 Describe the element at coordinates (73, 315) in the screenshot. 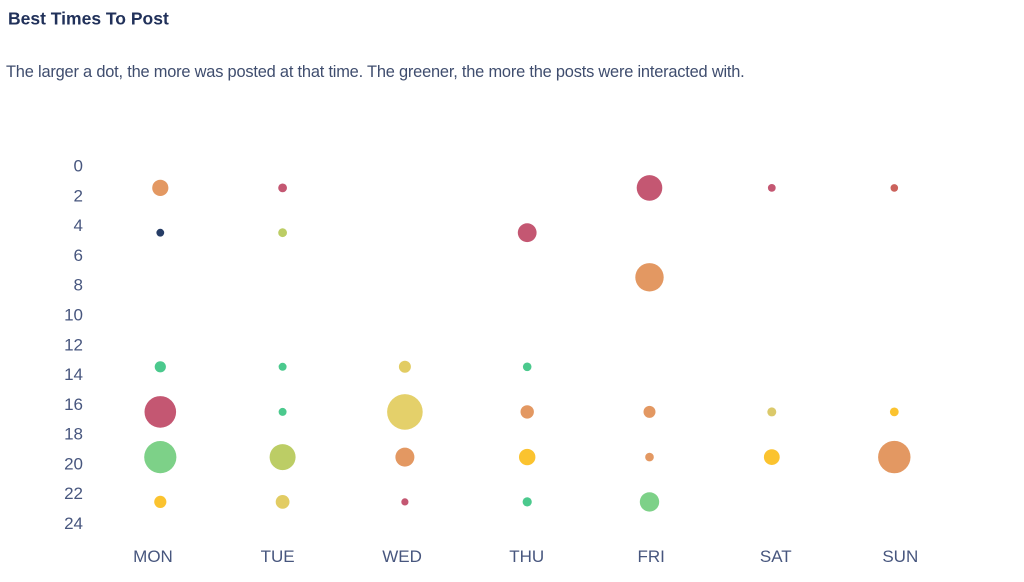

I see `svg-text: 10` at that location.